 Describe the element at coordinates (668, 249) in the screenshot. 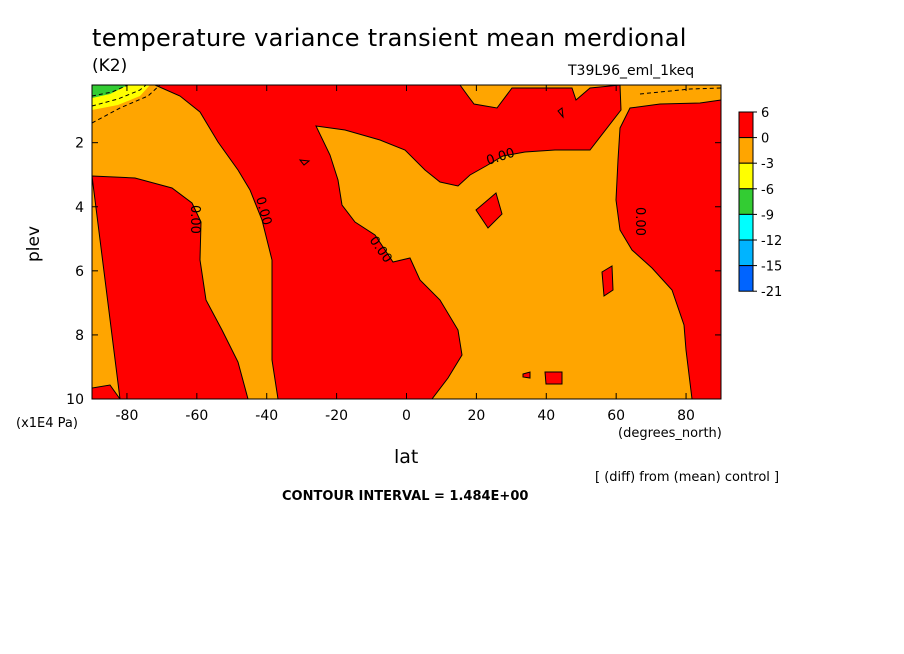

I see `red-region-north` at that location.